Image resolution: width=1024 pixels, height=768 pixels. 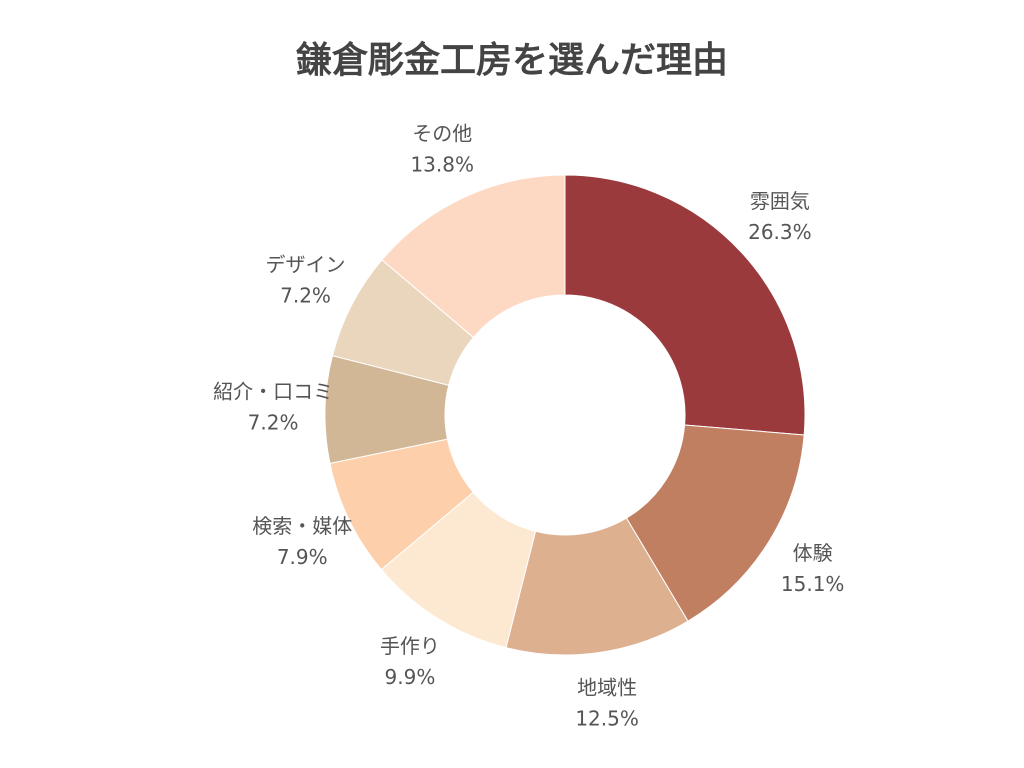 I want to click on slice-value-label: 15.1%, so click(x=813, y=584).